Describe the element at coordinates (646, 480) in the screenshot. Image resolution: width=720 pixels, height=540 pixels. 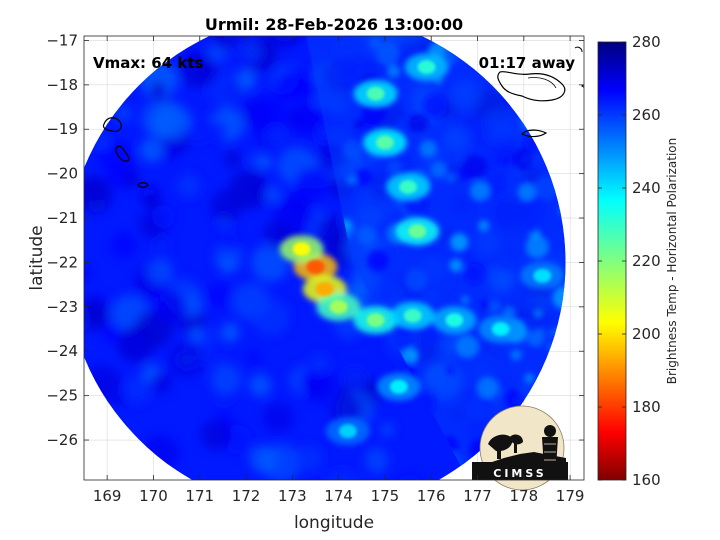
I see `colorbar-tick-label: 160` at that location.